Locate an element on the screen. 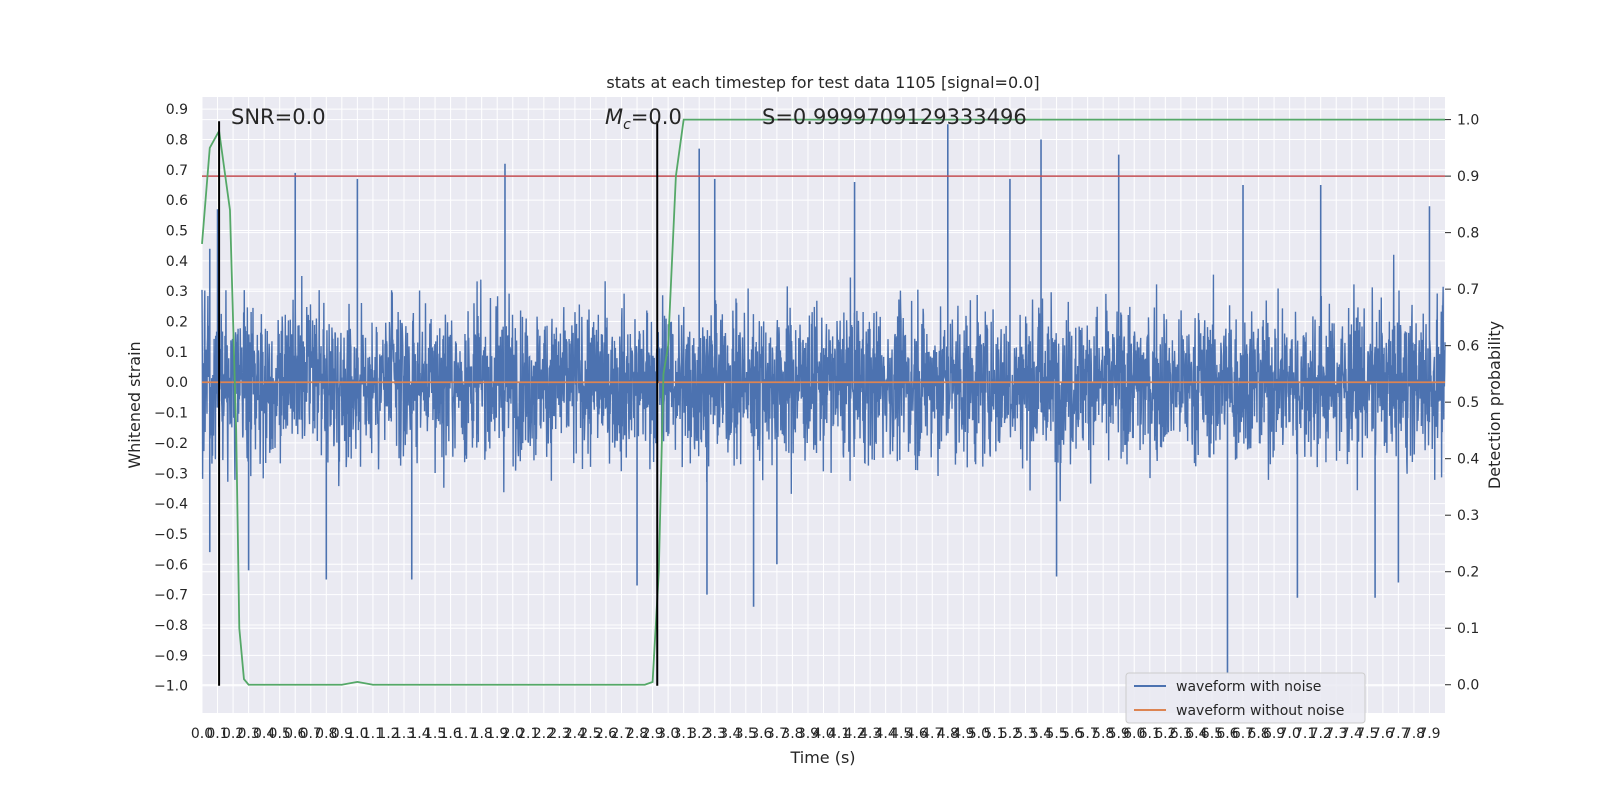 The image size is (1600, 804). x-tick-label: 2.9 is located at coordinates (652, 734).